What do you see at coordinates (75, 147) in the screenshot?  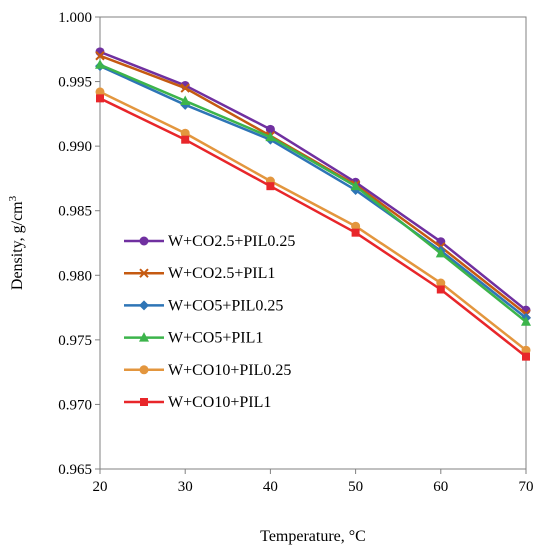 I see `y-tick-label: 0.990` at bounding box center [75, 147].